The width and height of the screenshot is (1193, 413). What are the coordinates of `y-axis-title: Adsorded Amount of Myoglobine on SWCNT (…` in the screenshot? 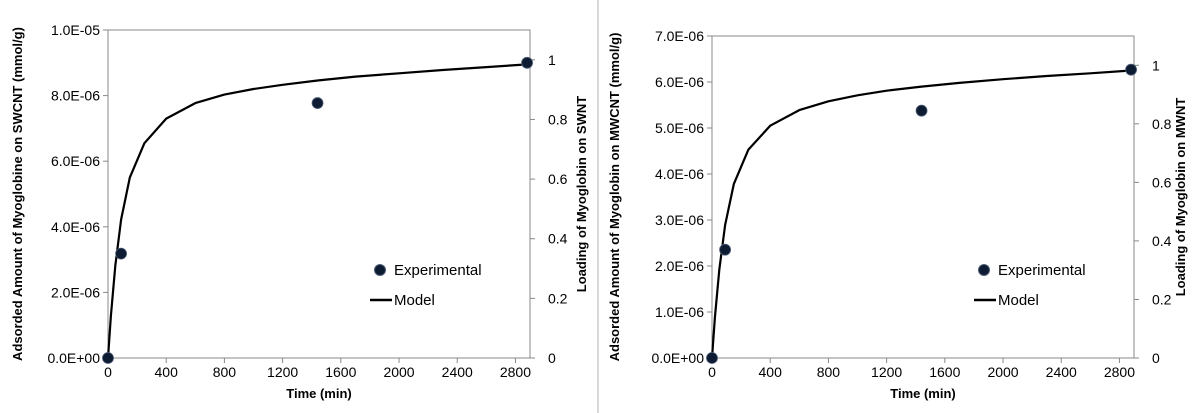 It's located at (17, 194).